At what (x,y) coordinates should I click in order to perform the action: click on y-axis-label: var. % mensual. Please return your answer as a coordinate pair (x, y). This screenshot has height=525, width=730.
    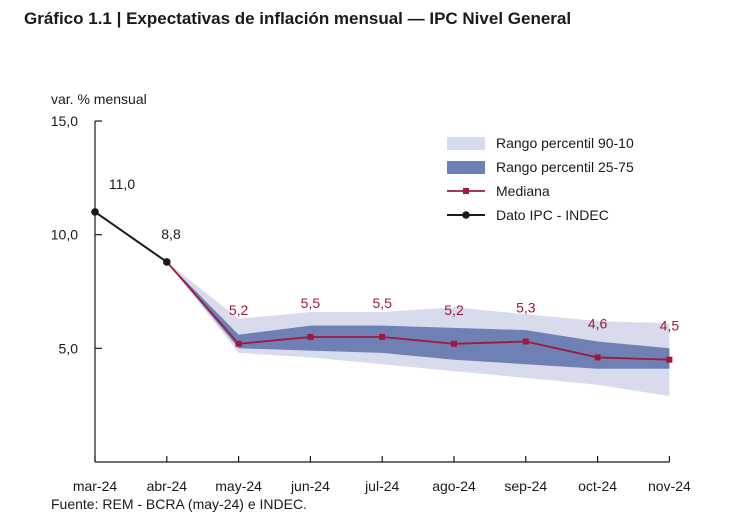
    Looking at the image, I should click on (99, 99).